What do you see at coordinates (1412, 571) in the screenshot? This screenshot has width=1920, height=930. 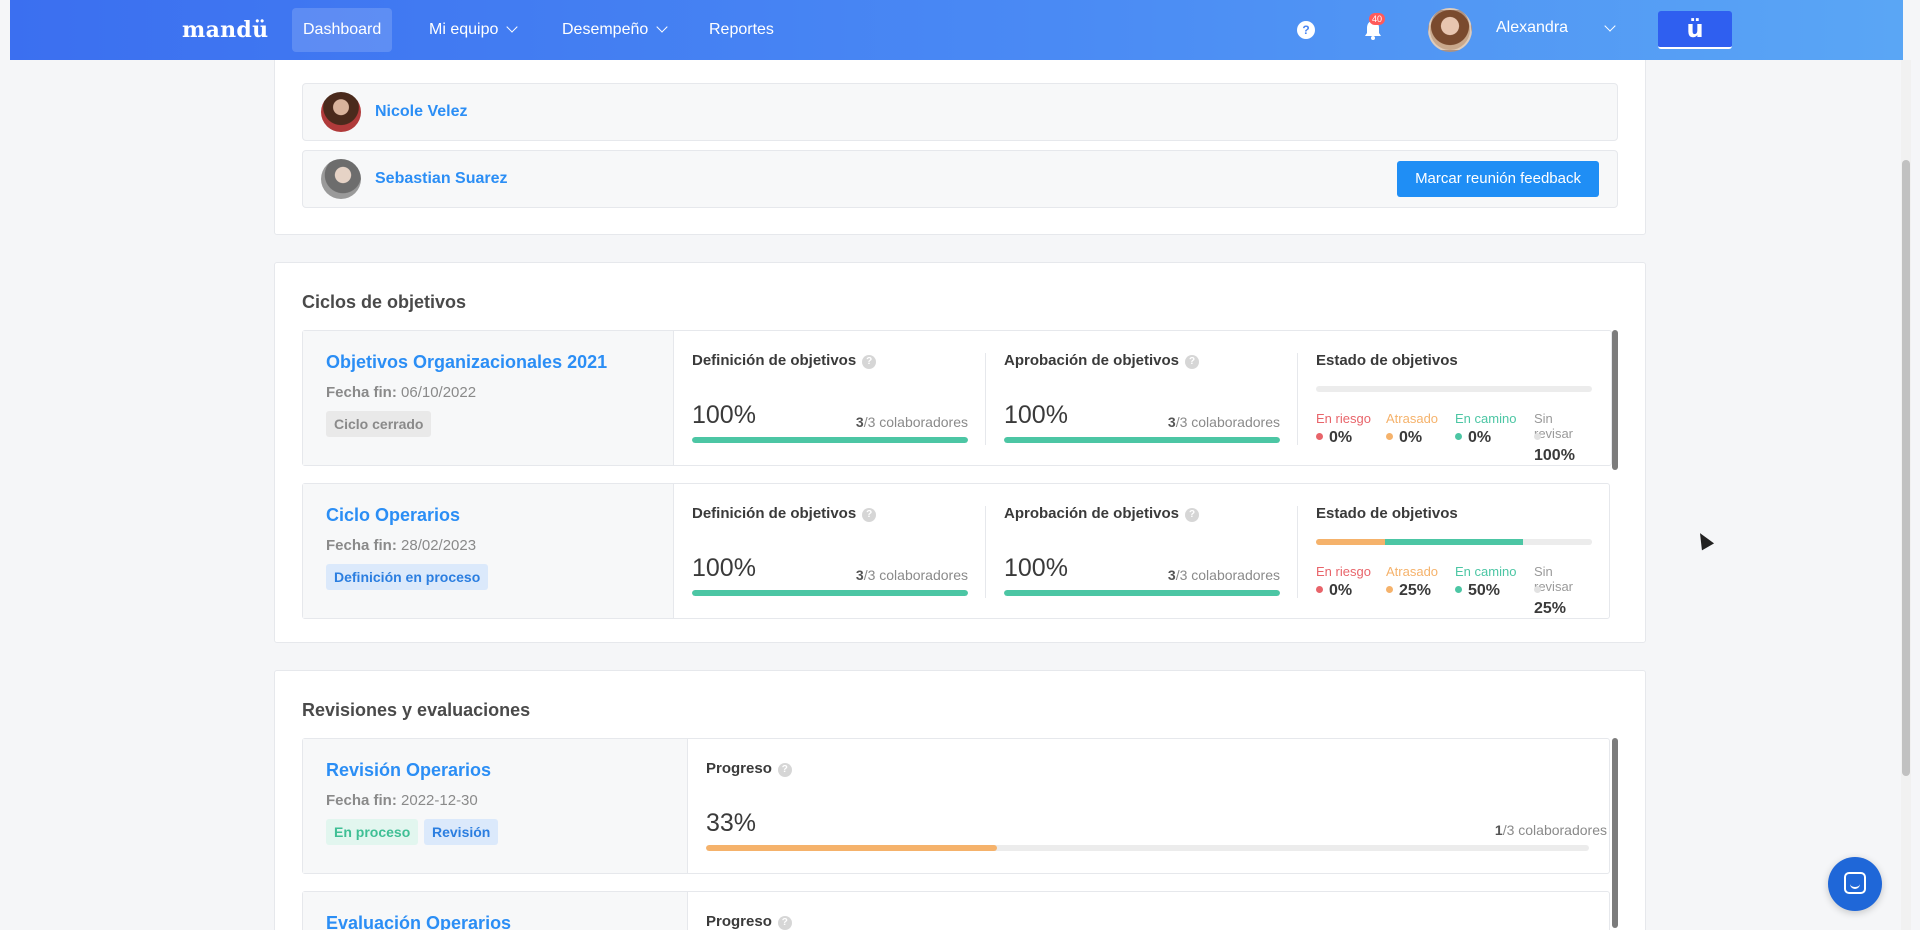 I see `status-label-atrasado: Atrasado` at bounding box center [1412, 571].